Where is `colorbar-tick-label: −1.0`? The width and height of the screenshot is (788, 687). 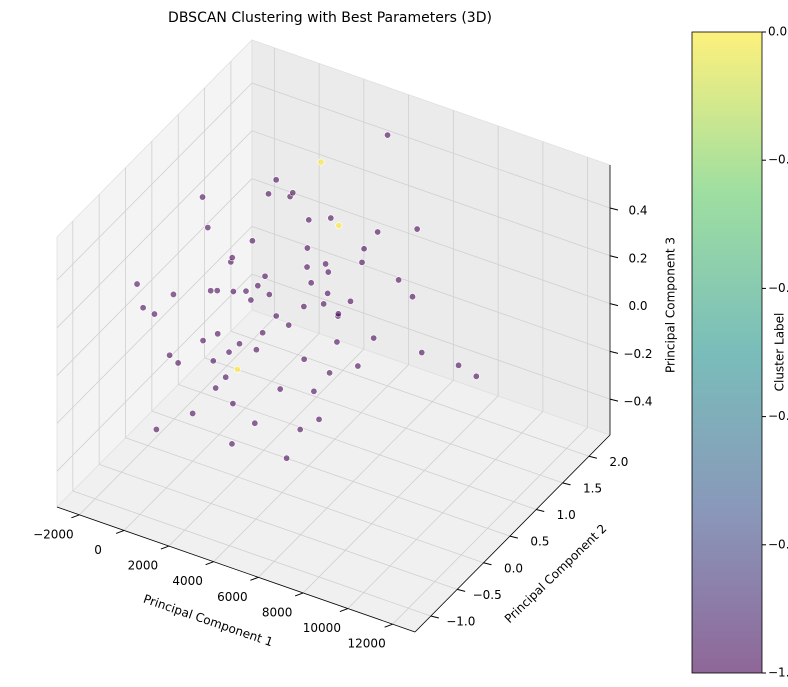
colorbar-tick-label: −1.0 is located at coordinates (778, 673).